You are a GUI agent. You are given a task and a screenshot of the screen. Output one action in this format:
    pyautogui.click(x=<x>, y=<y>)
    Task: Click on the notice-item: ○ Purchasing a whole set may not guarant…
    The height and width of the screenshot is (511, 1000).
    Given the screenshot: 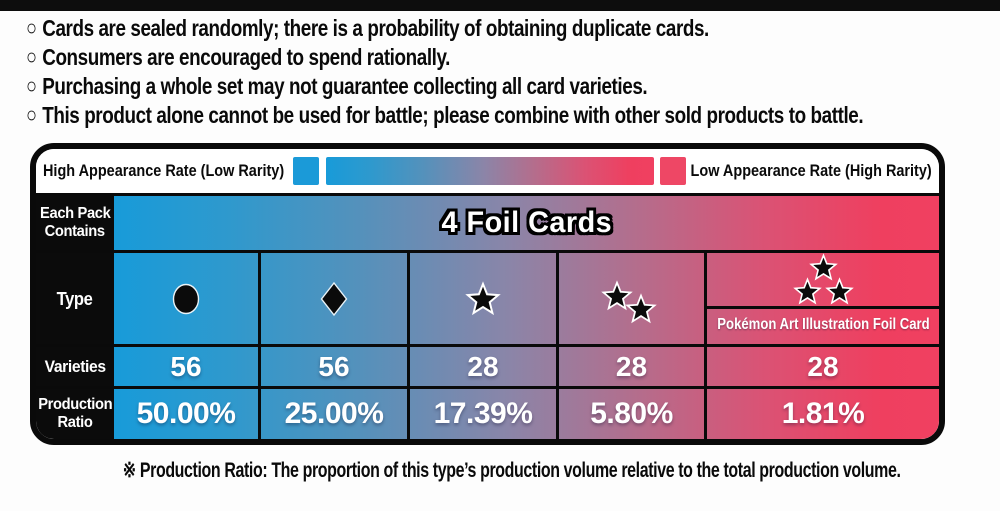 What is the action you would take?
    pyautogui.click(x=444, y=86)
    